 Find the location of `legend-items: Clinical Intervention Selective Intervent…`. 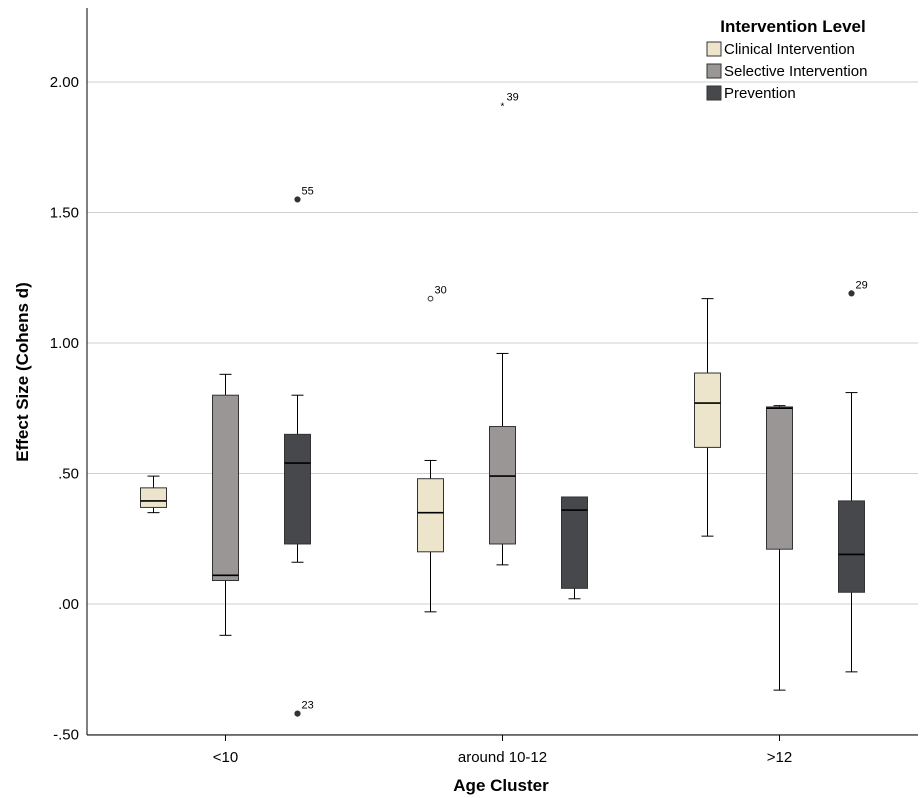

legend-items: Clinical Intervention Selective Intervent… is located at coordinates (786, 71).